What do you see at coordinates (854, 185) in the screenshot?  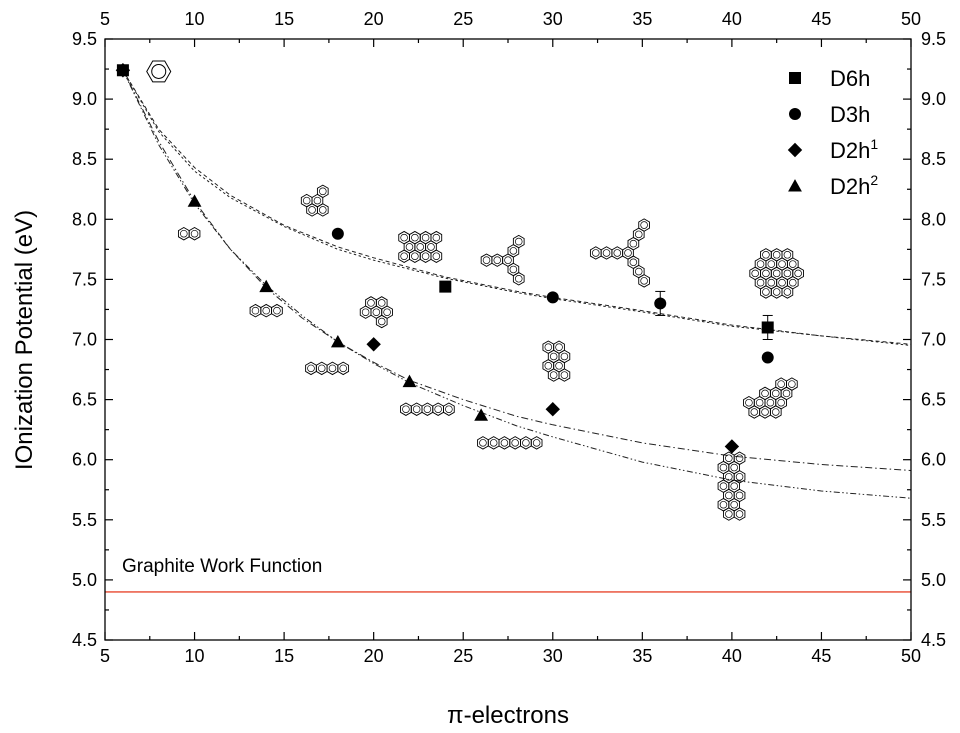 I see `legend-entry-label: D2h2` at bounding box center [854, 185].